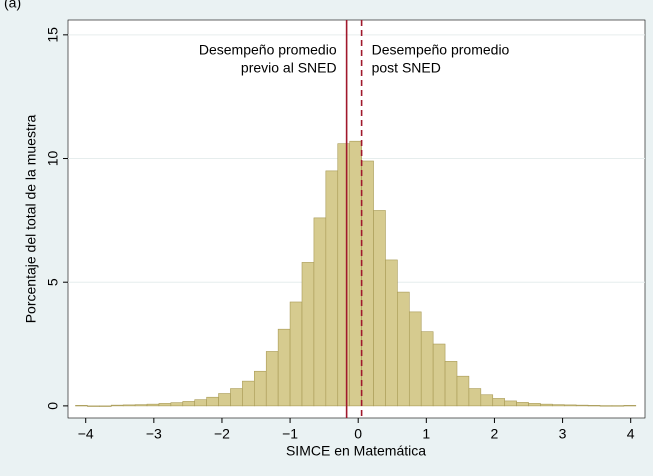  I want to click on x-axis-label: SIMCE en Matemática, so click(356, 451).